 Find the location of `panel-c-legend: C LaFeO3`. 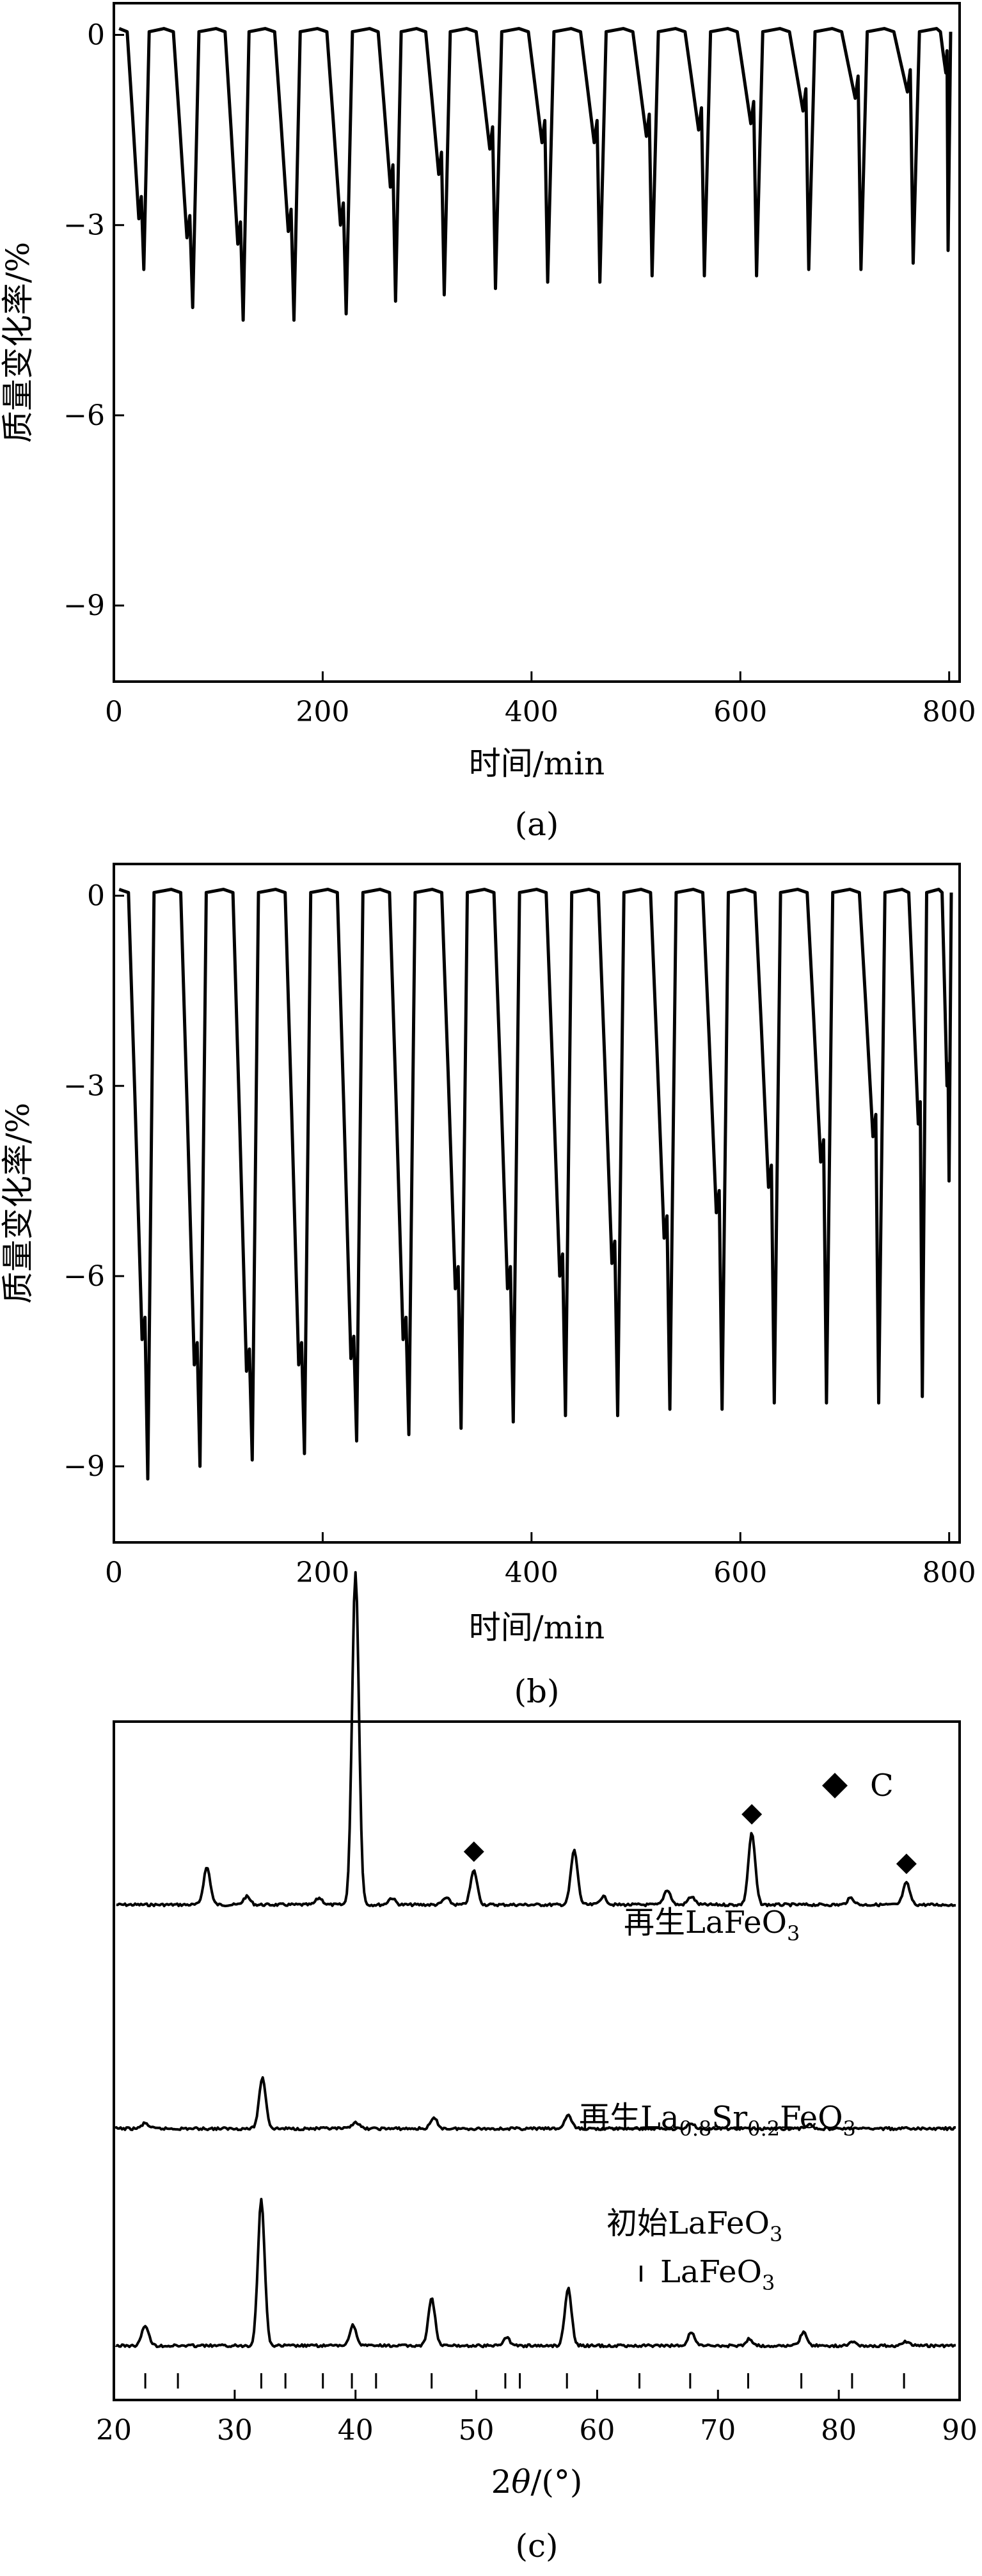

panel-c-legend: C LaFeO3 is located at coordinates (767, 2031).